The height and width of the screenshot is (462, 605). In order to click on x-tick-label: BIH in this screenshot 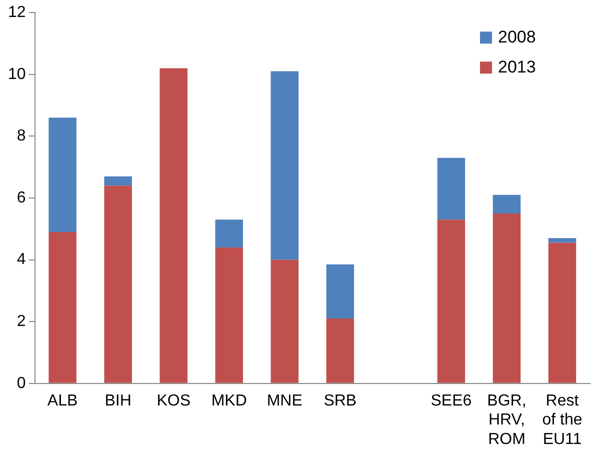, I will do `click(118, 401)`.